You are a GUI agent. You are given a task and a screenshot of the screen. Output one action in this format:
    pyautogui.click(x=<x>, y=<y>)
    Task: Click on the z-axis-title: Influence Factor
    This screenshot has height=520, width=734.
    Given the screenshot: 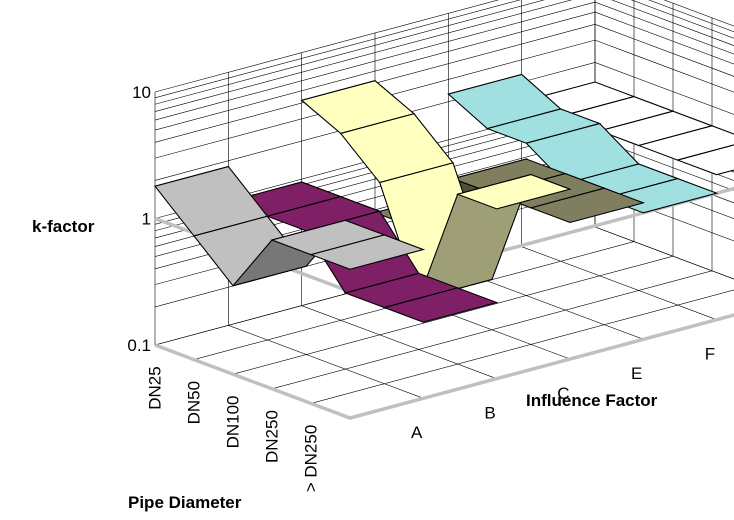 What is the action you would take?
    pyautogui.click(x=592, y=400)
    